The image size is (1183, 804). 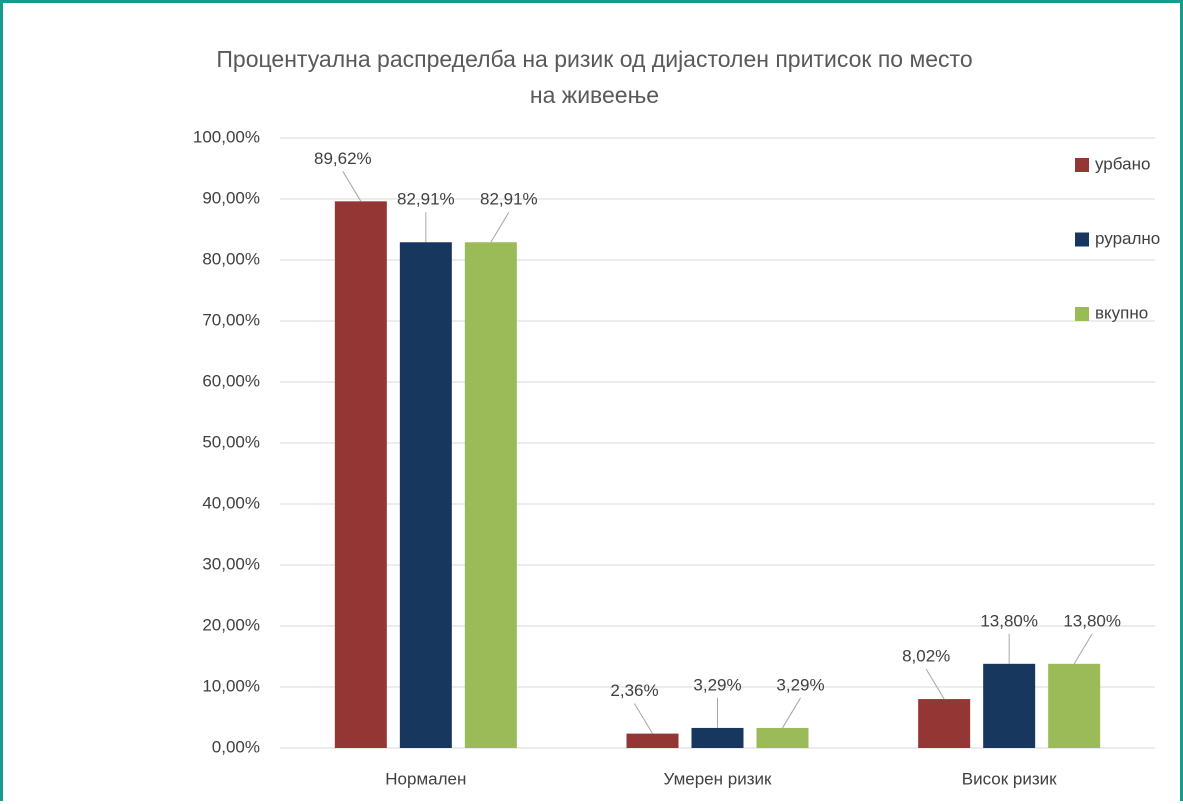 What do you see at coordinates (926, 656) in the screenshot?
I see `data-label: 8,02%` at bounding box center [926, 656].